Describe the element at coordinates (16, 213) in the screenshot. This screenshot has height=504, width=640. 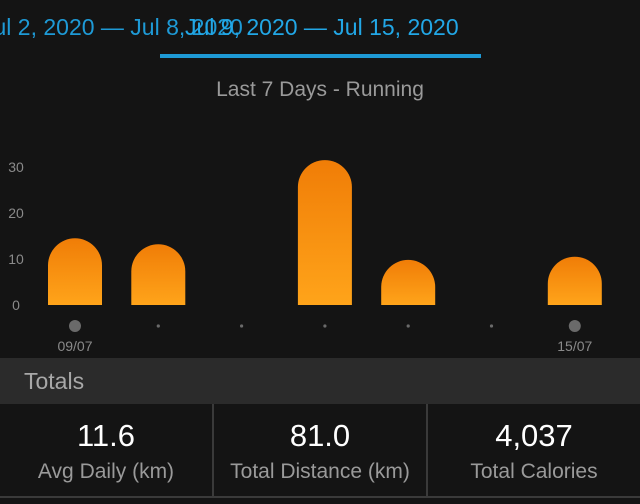
I see `y-tick-label: 20` at that location.